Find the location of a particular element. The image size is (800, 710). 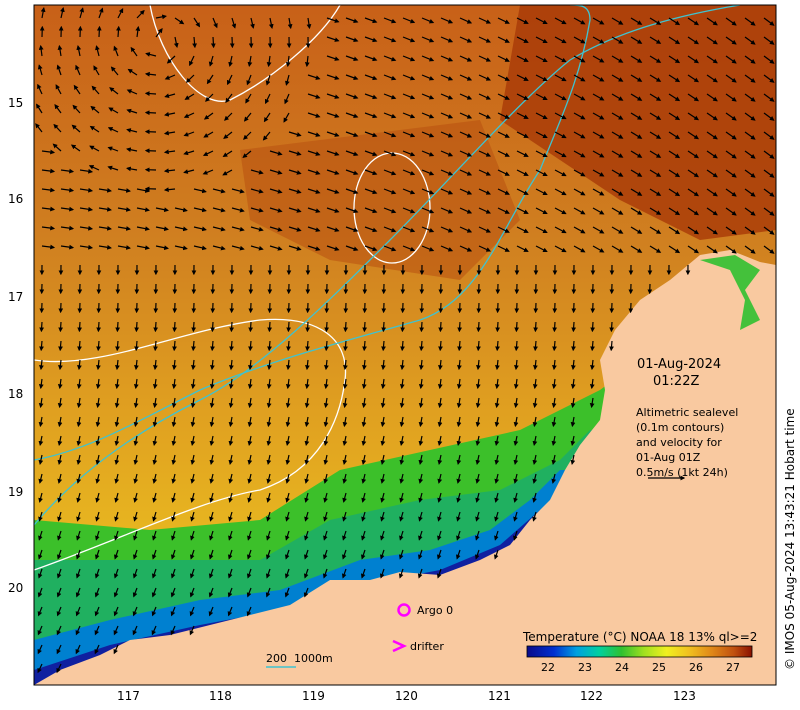

lat-tick: 20 is located at coordinates (15, 588).